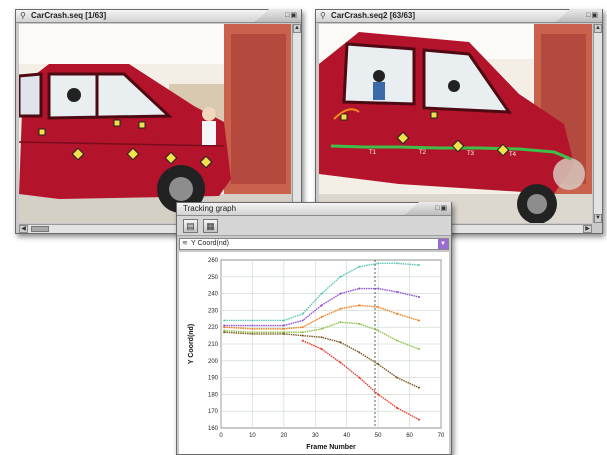  I want to click on graph-icon: ▦, so click(210, 226).